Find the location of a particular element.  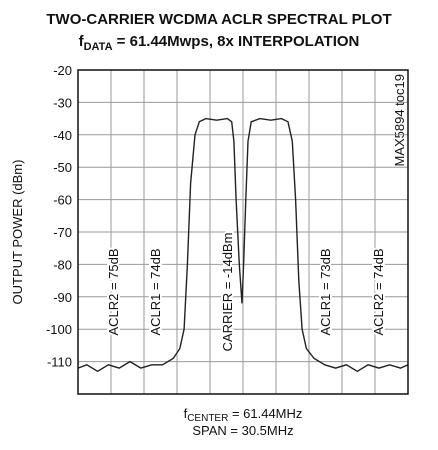

x-axis-label-2: SPAN = 30.5MHz is located at coordinates (242, 430).